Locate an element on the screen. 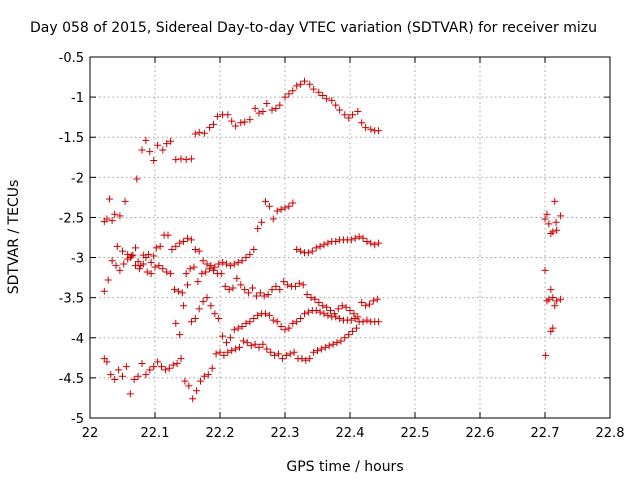  y-tick-label: -5 is located at coordinates (77, 419).